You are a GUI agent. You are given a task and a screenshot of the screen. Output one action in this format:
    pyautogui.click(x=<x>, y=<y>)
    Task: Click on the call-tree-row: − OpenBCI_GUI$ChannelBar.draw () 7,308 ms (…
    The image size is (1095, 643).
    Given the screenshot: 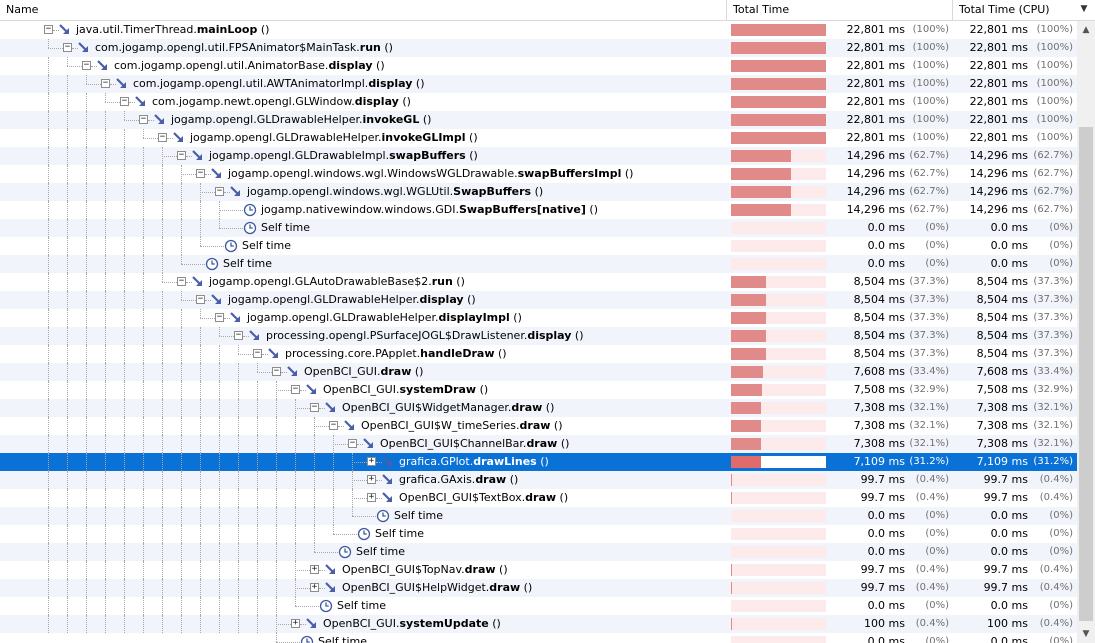 What is the action you would take?
    pyautogui.click(x=538, y=444)
    